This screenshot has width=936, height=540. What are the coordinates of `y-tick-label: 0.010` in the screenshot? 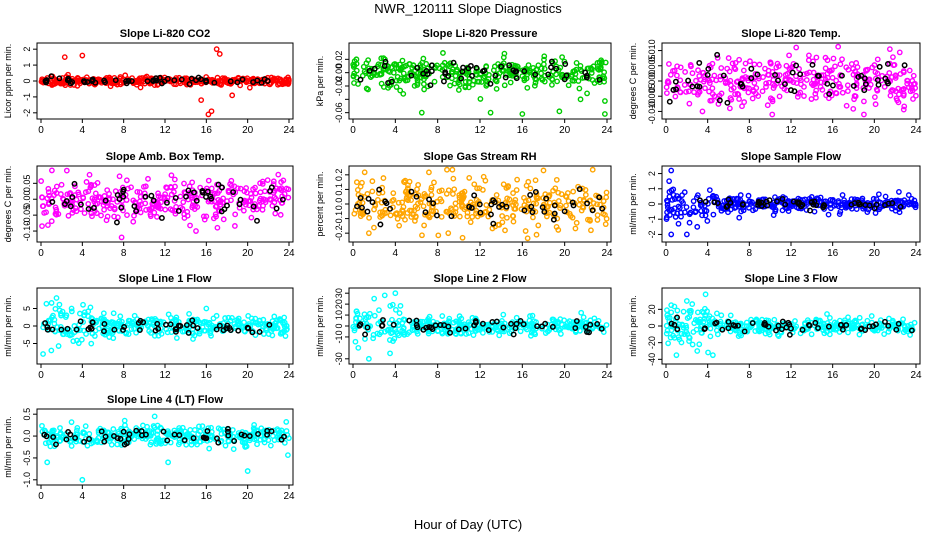 It's located at (652, 50).